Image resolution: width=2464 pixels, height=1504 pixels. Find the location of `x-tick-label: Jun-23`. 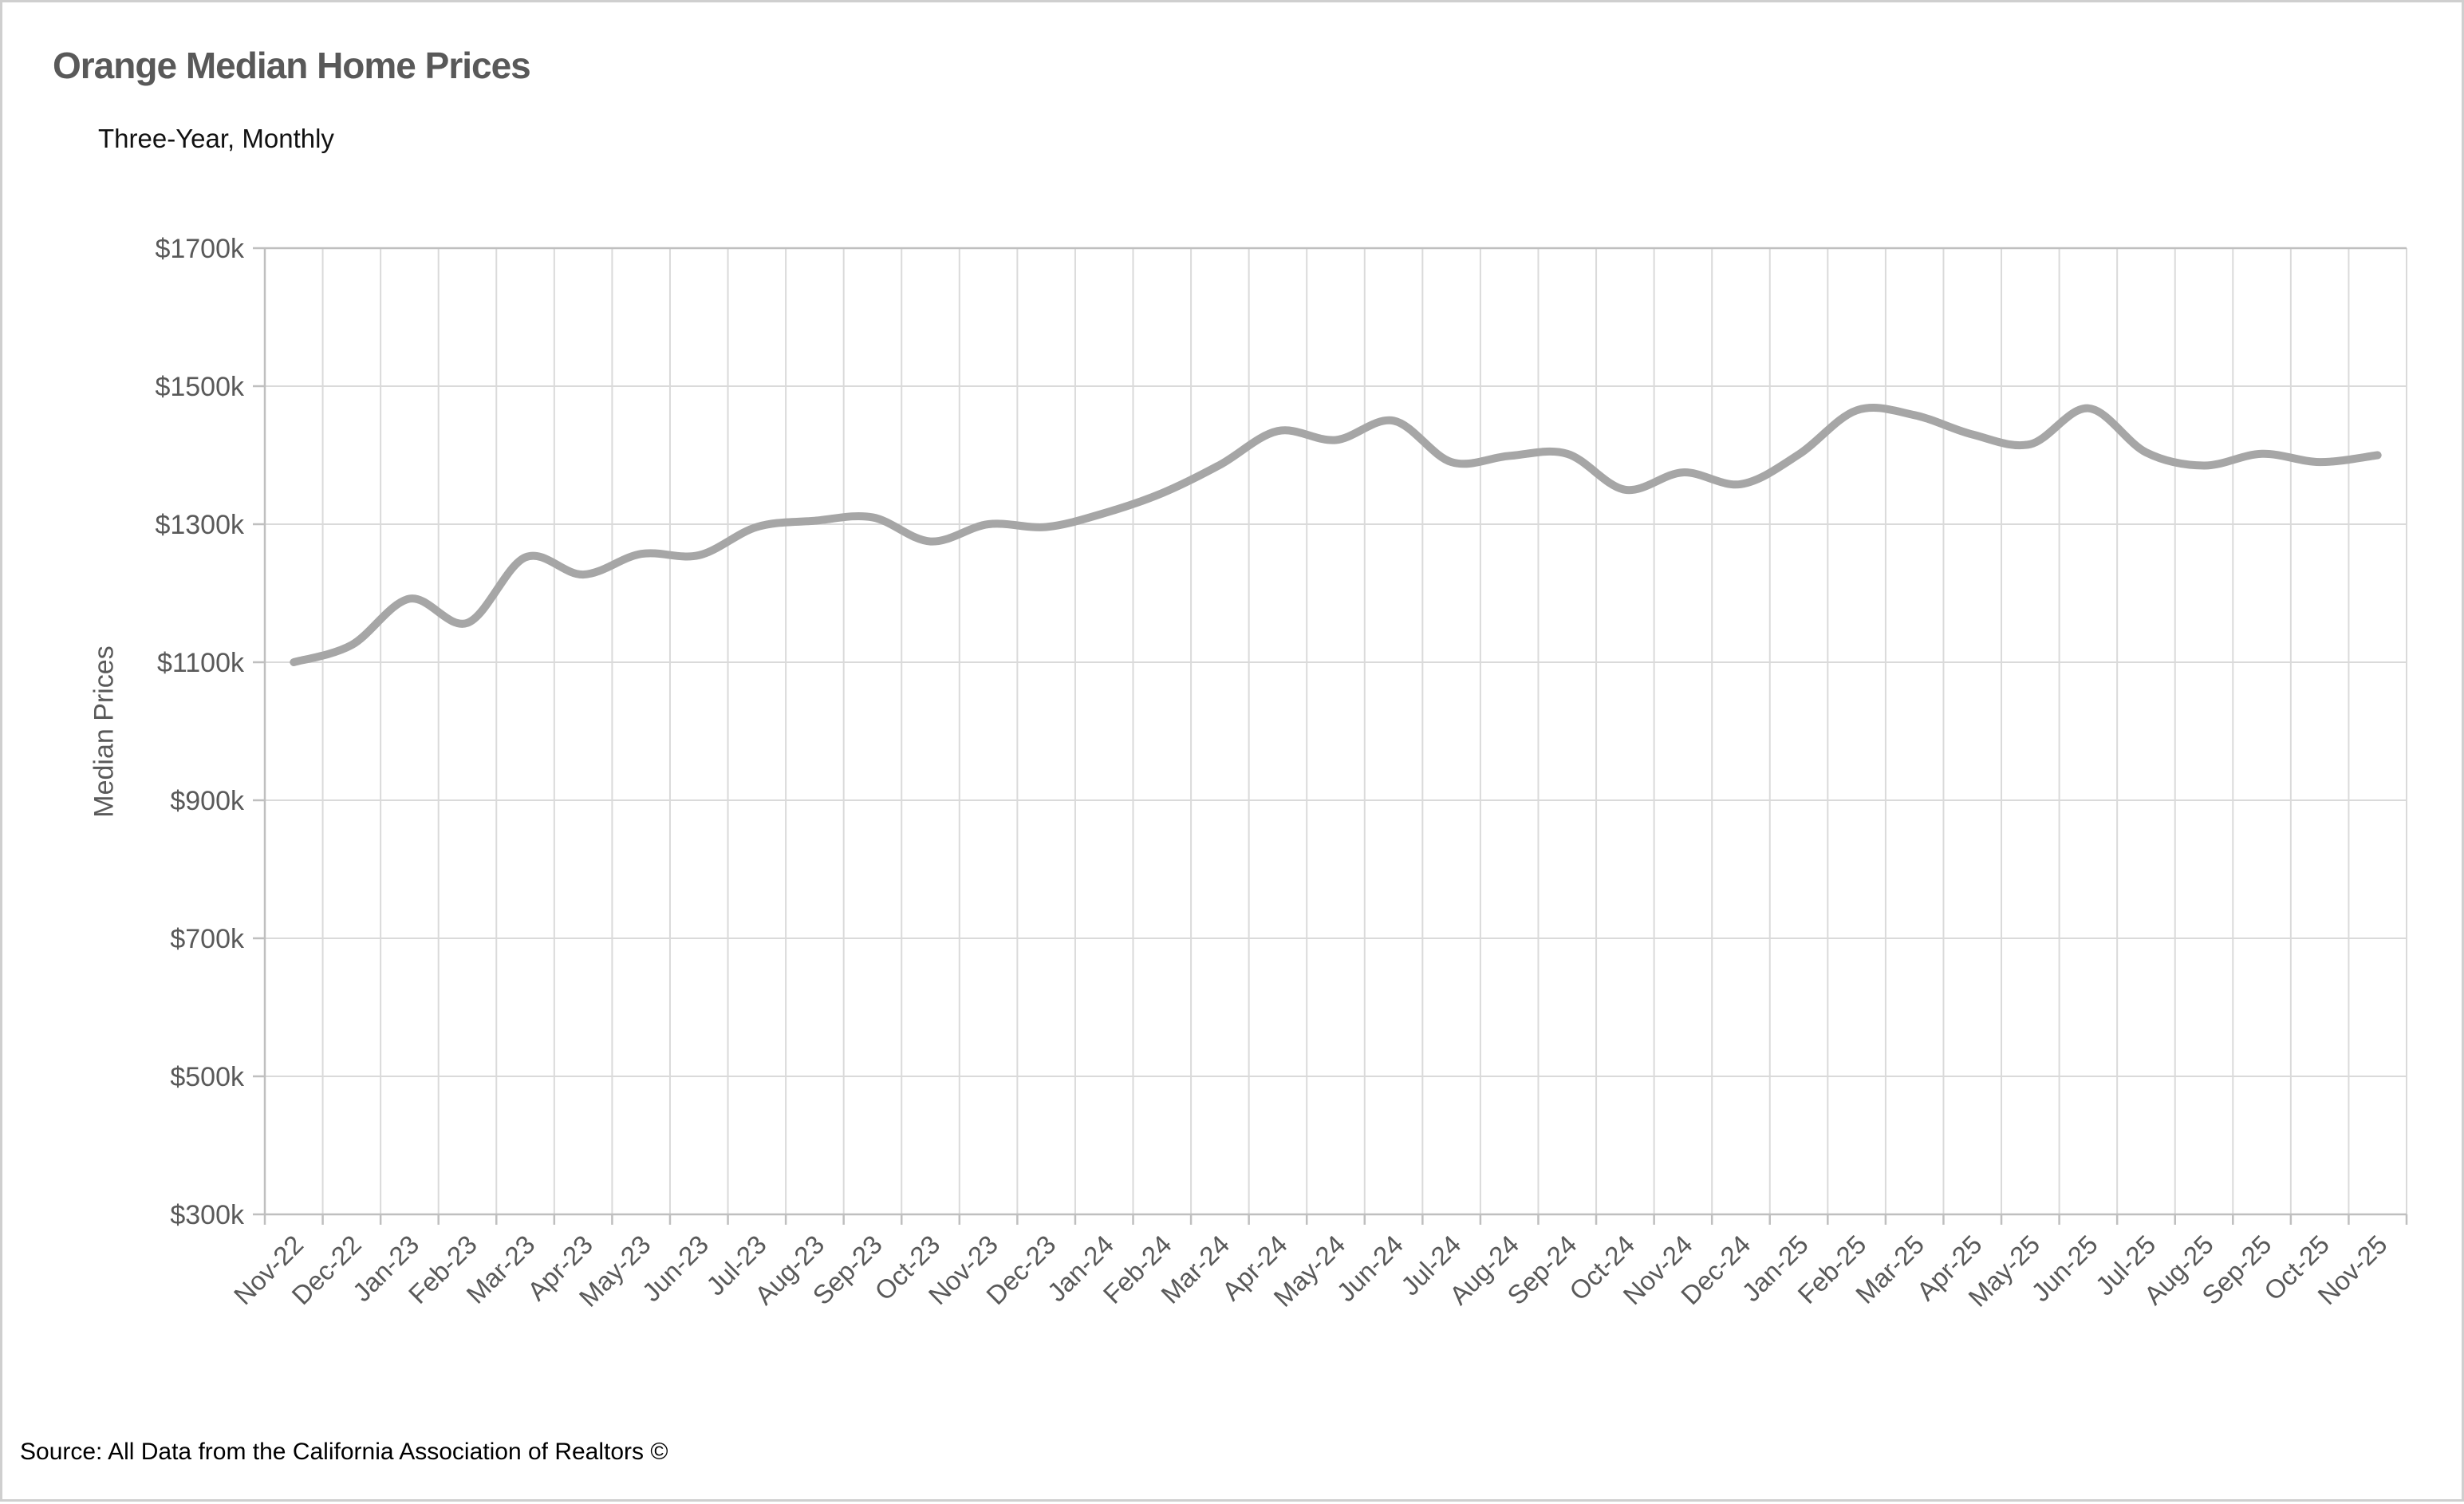

x-tick-label: Jun-23 is located at coordinates (676, 1269).